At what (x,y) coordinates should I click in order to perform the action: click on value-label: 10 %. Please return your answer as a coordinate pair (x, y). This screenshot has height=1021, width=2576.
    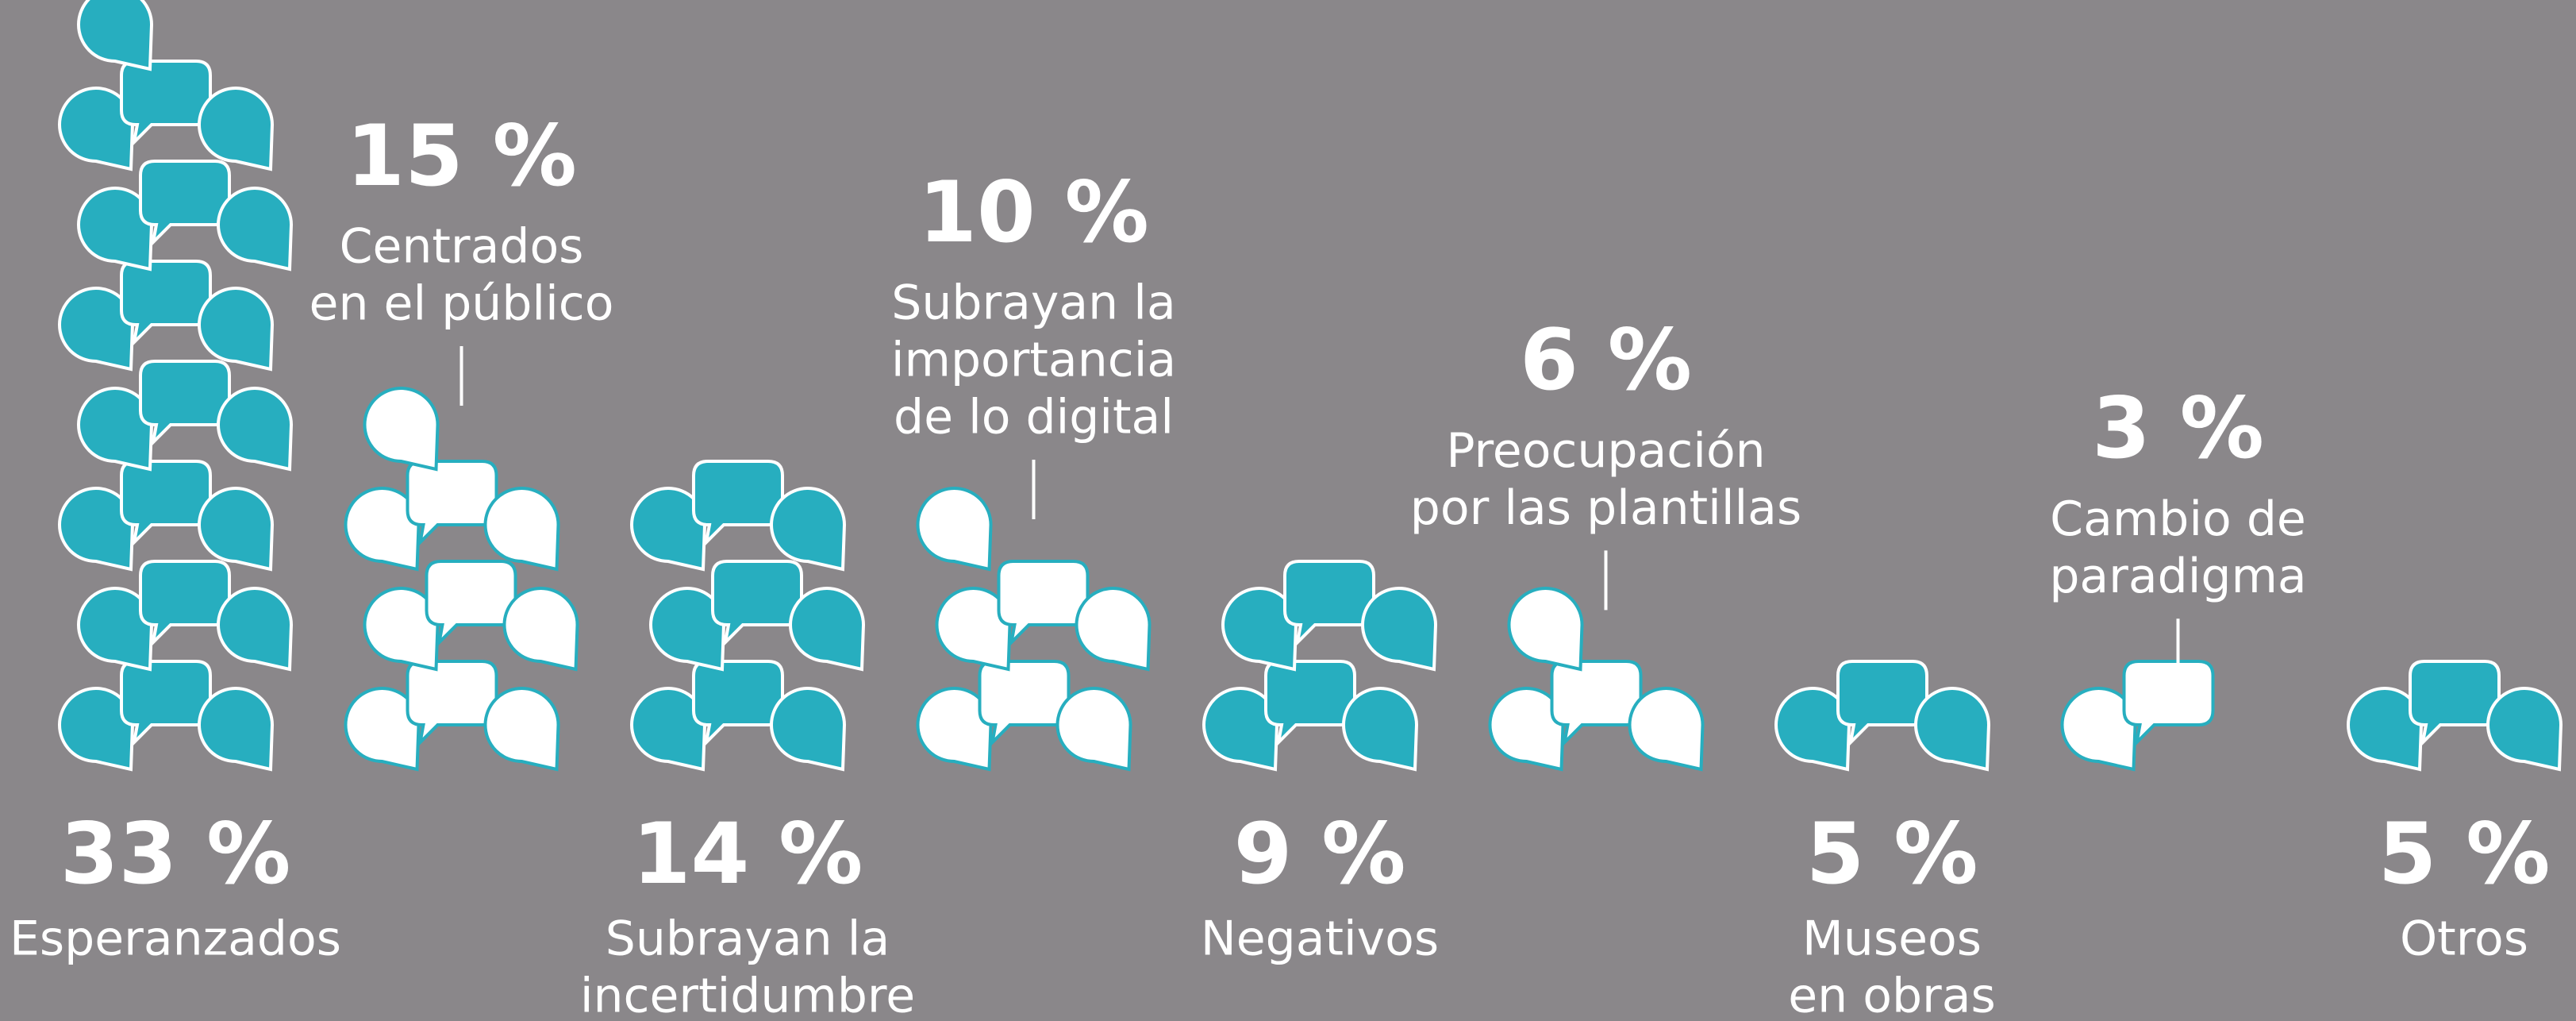
    Looking at the image, I should click on (1033, 212).